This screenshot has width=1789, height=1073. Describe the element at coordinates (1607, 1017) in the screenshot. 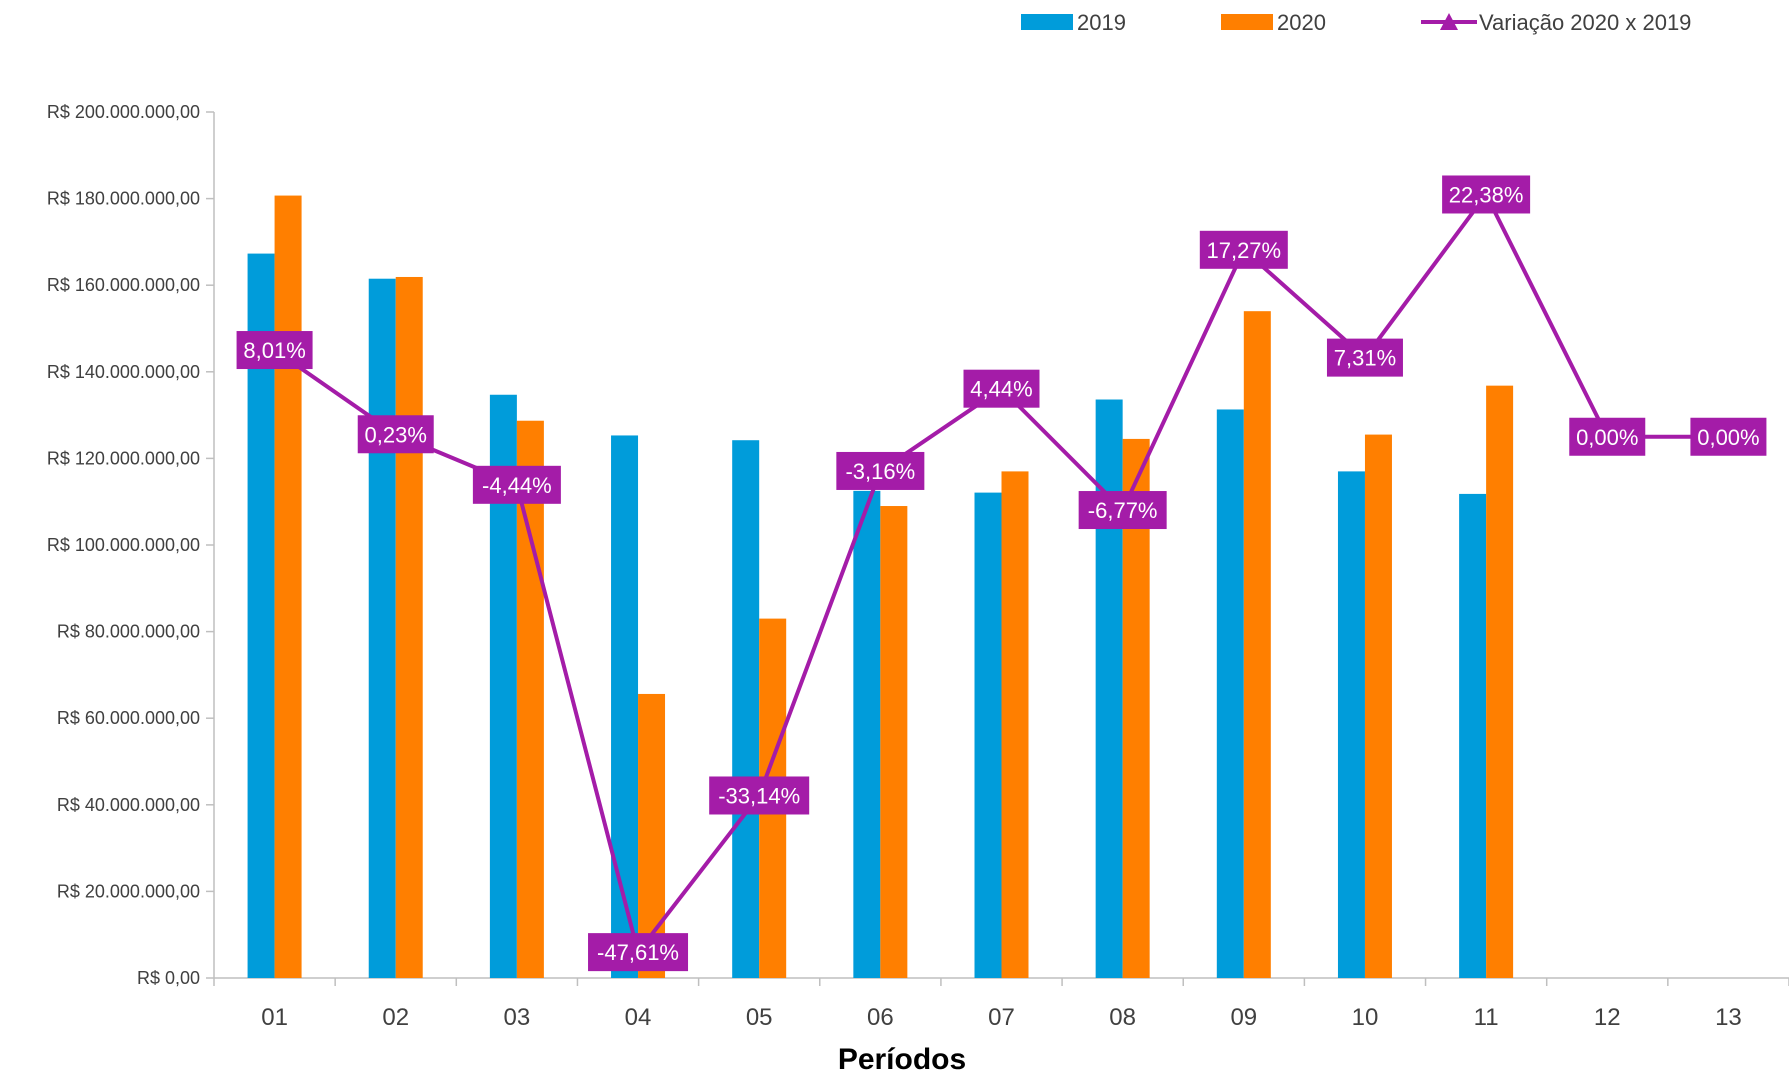

I see `x-tick-label: 12` at that location.